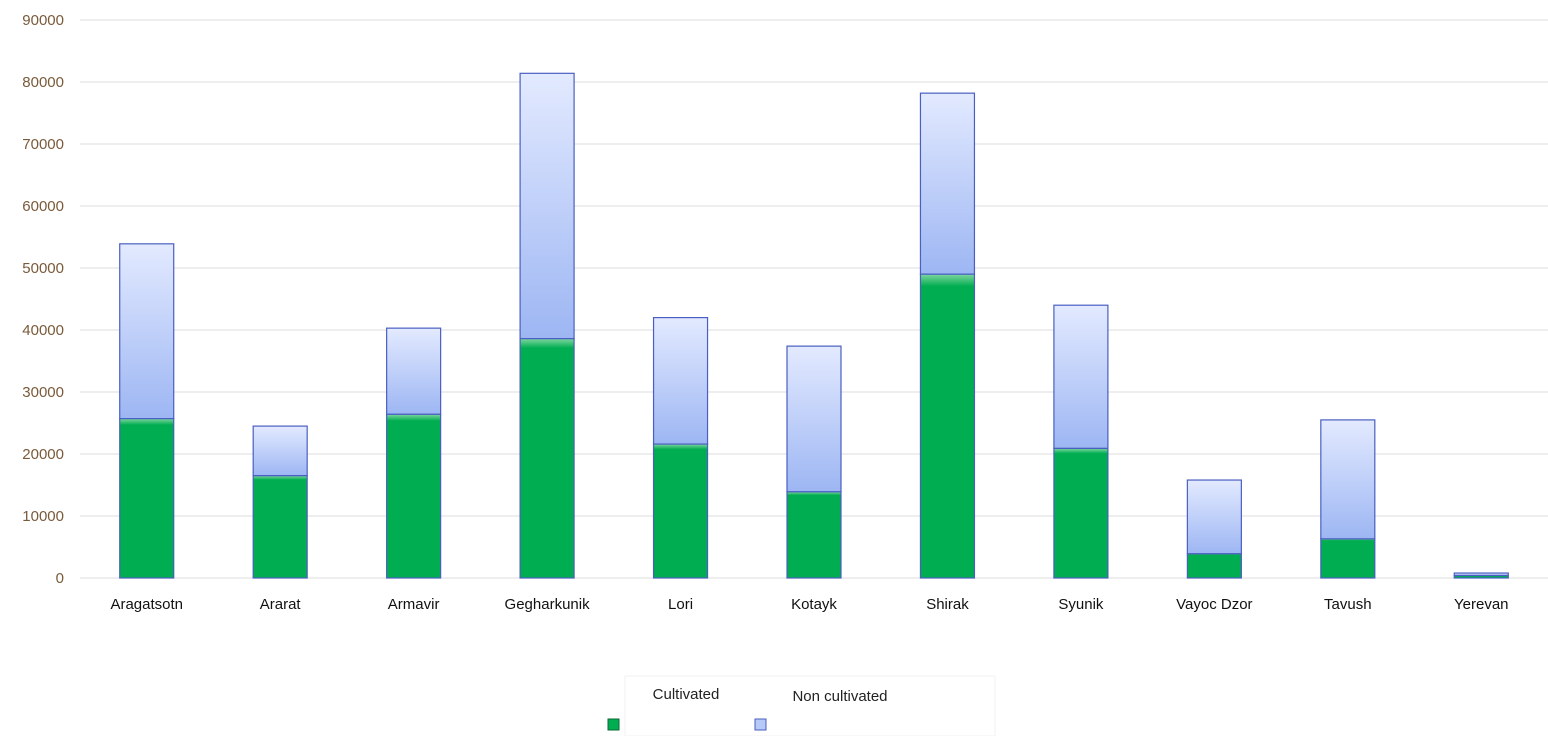 The height and width of the screenshot is (736, 1548). Describe the element at coordinates (43, 144) in the screenshot. I see `y-tick-label: 70000` at that location.